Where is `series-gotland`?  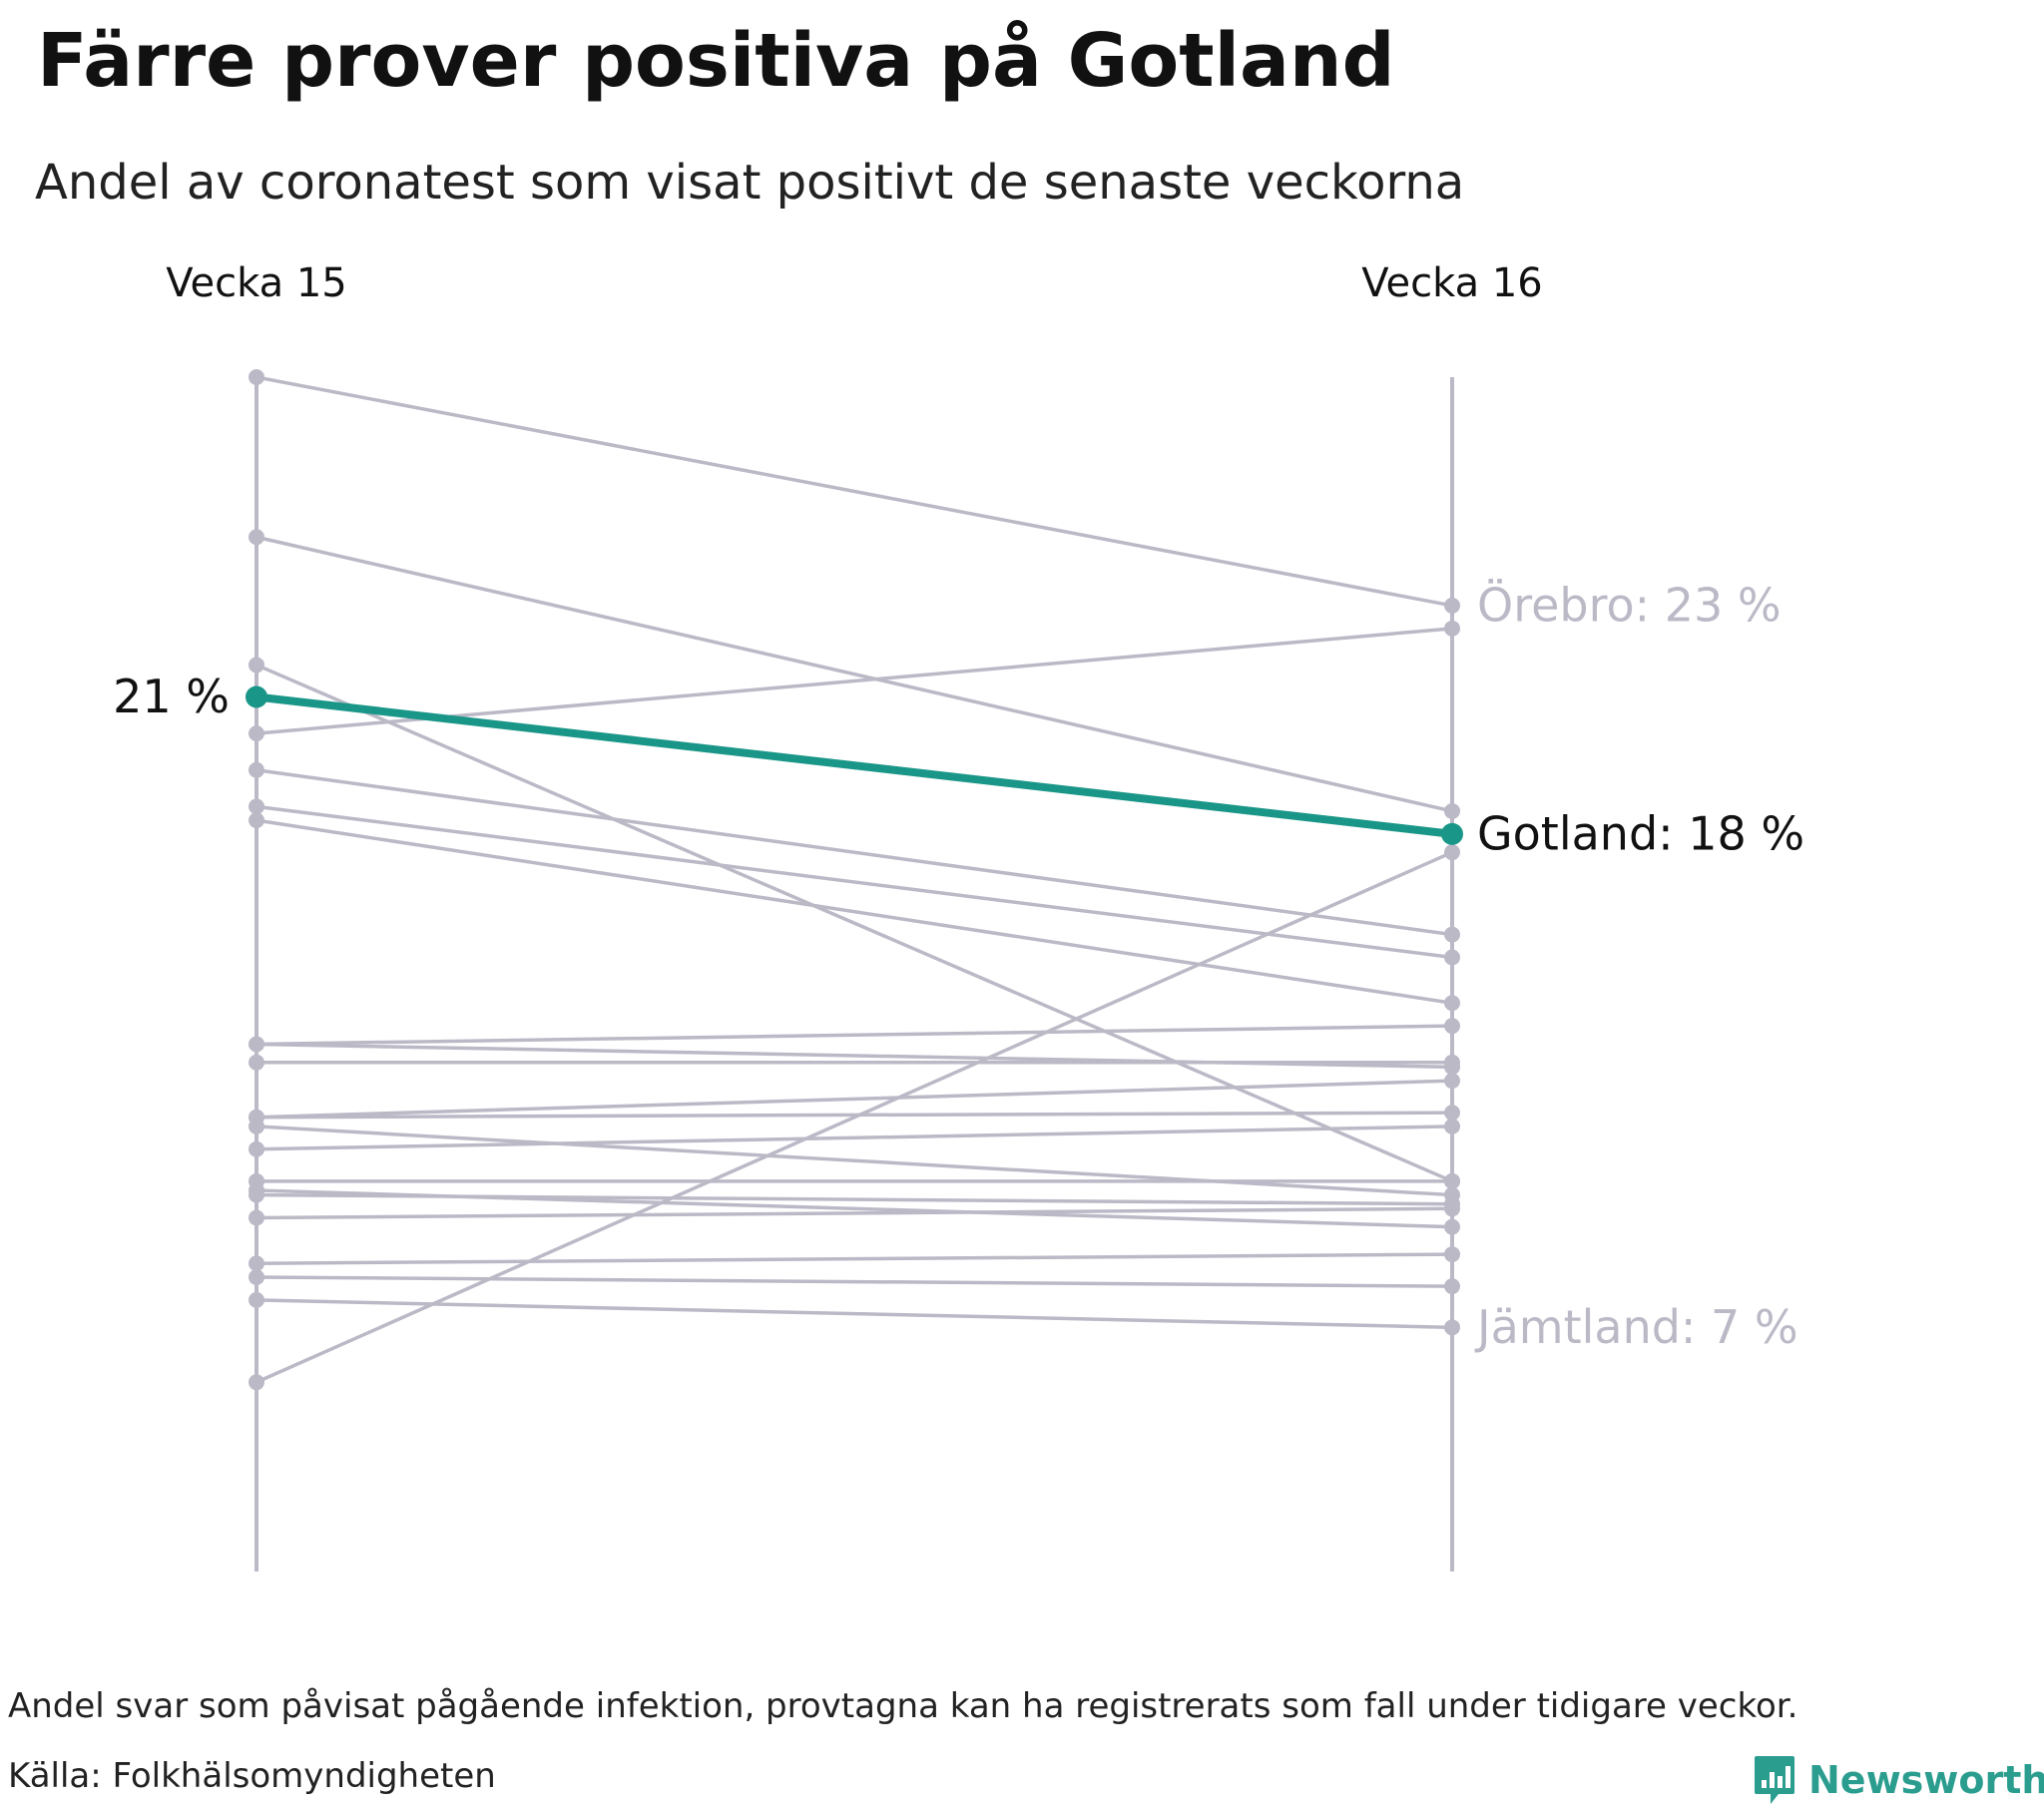 series-gotland is located at coordinates (854, 765).